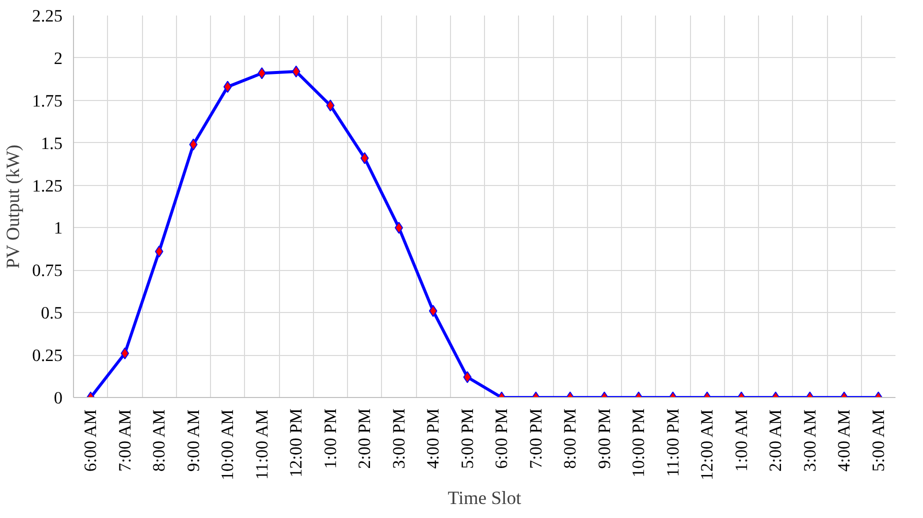  I want to click on x-tick-label: 4:00 AM, so click(844, 440).